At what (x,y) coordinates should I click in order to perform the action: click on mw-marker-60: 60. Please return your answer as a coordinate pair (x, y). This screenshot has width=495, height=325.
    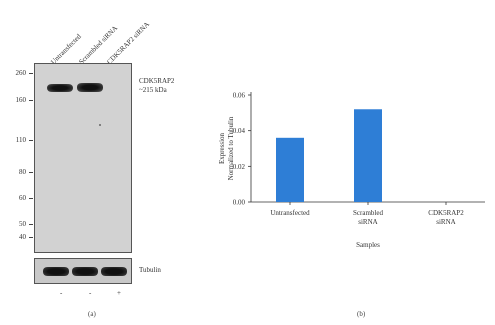
    Looking at the image, I should click on (22, 198).